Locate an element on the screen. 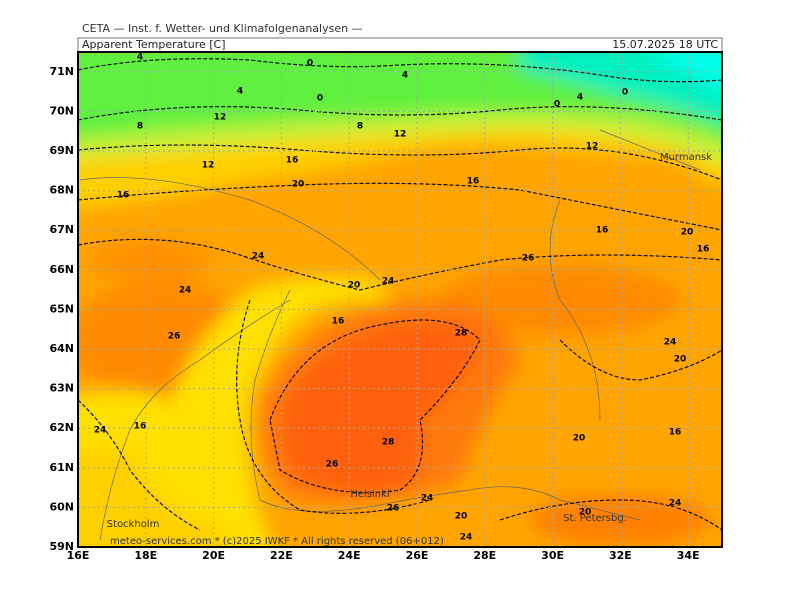 The height and width of the screenshot is (600, 800). x-axis-label: 18E is located at coordinates (145, 555).